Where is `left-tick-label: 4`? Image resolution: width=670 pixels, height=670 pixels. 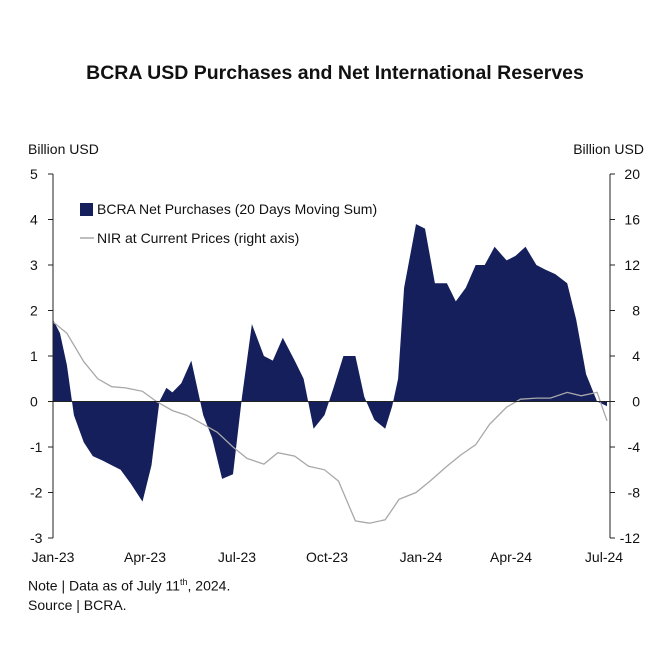 left-tick-label: 4 is located at coordinates (34, 220).